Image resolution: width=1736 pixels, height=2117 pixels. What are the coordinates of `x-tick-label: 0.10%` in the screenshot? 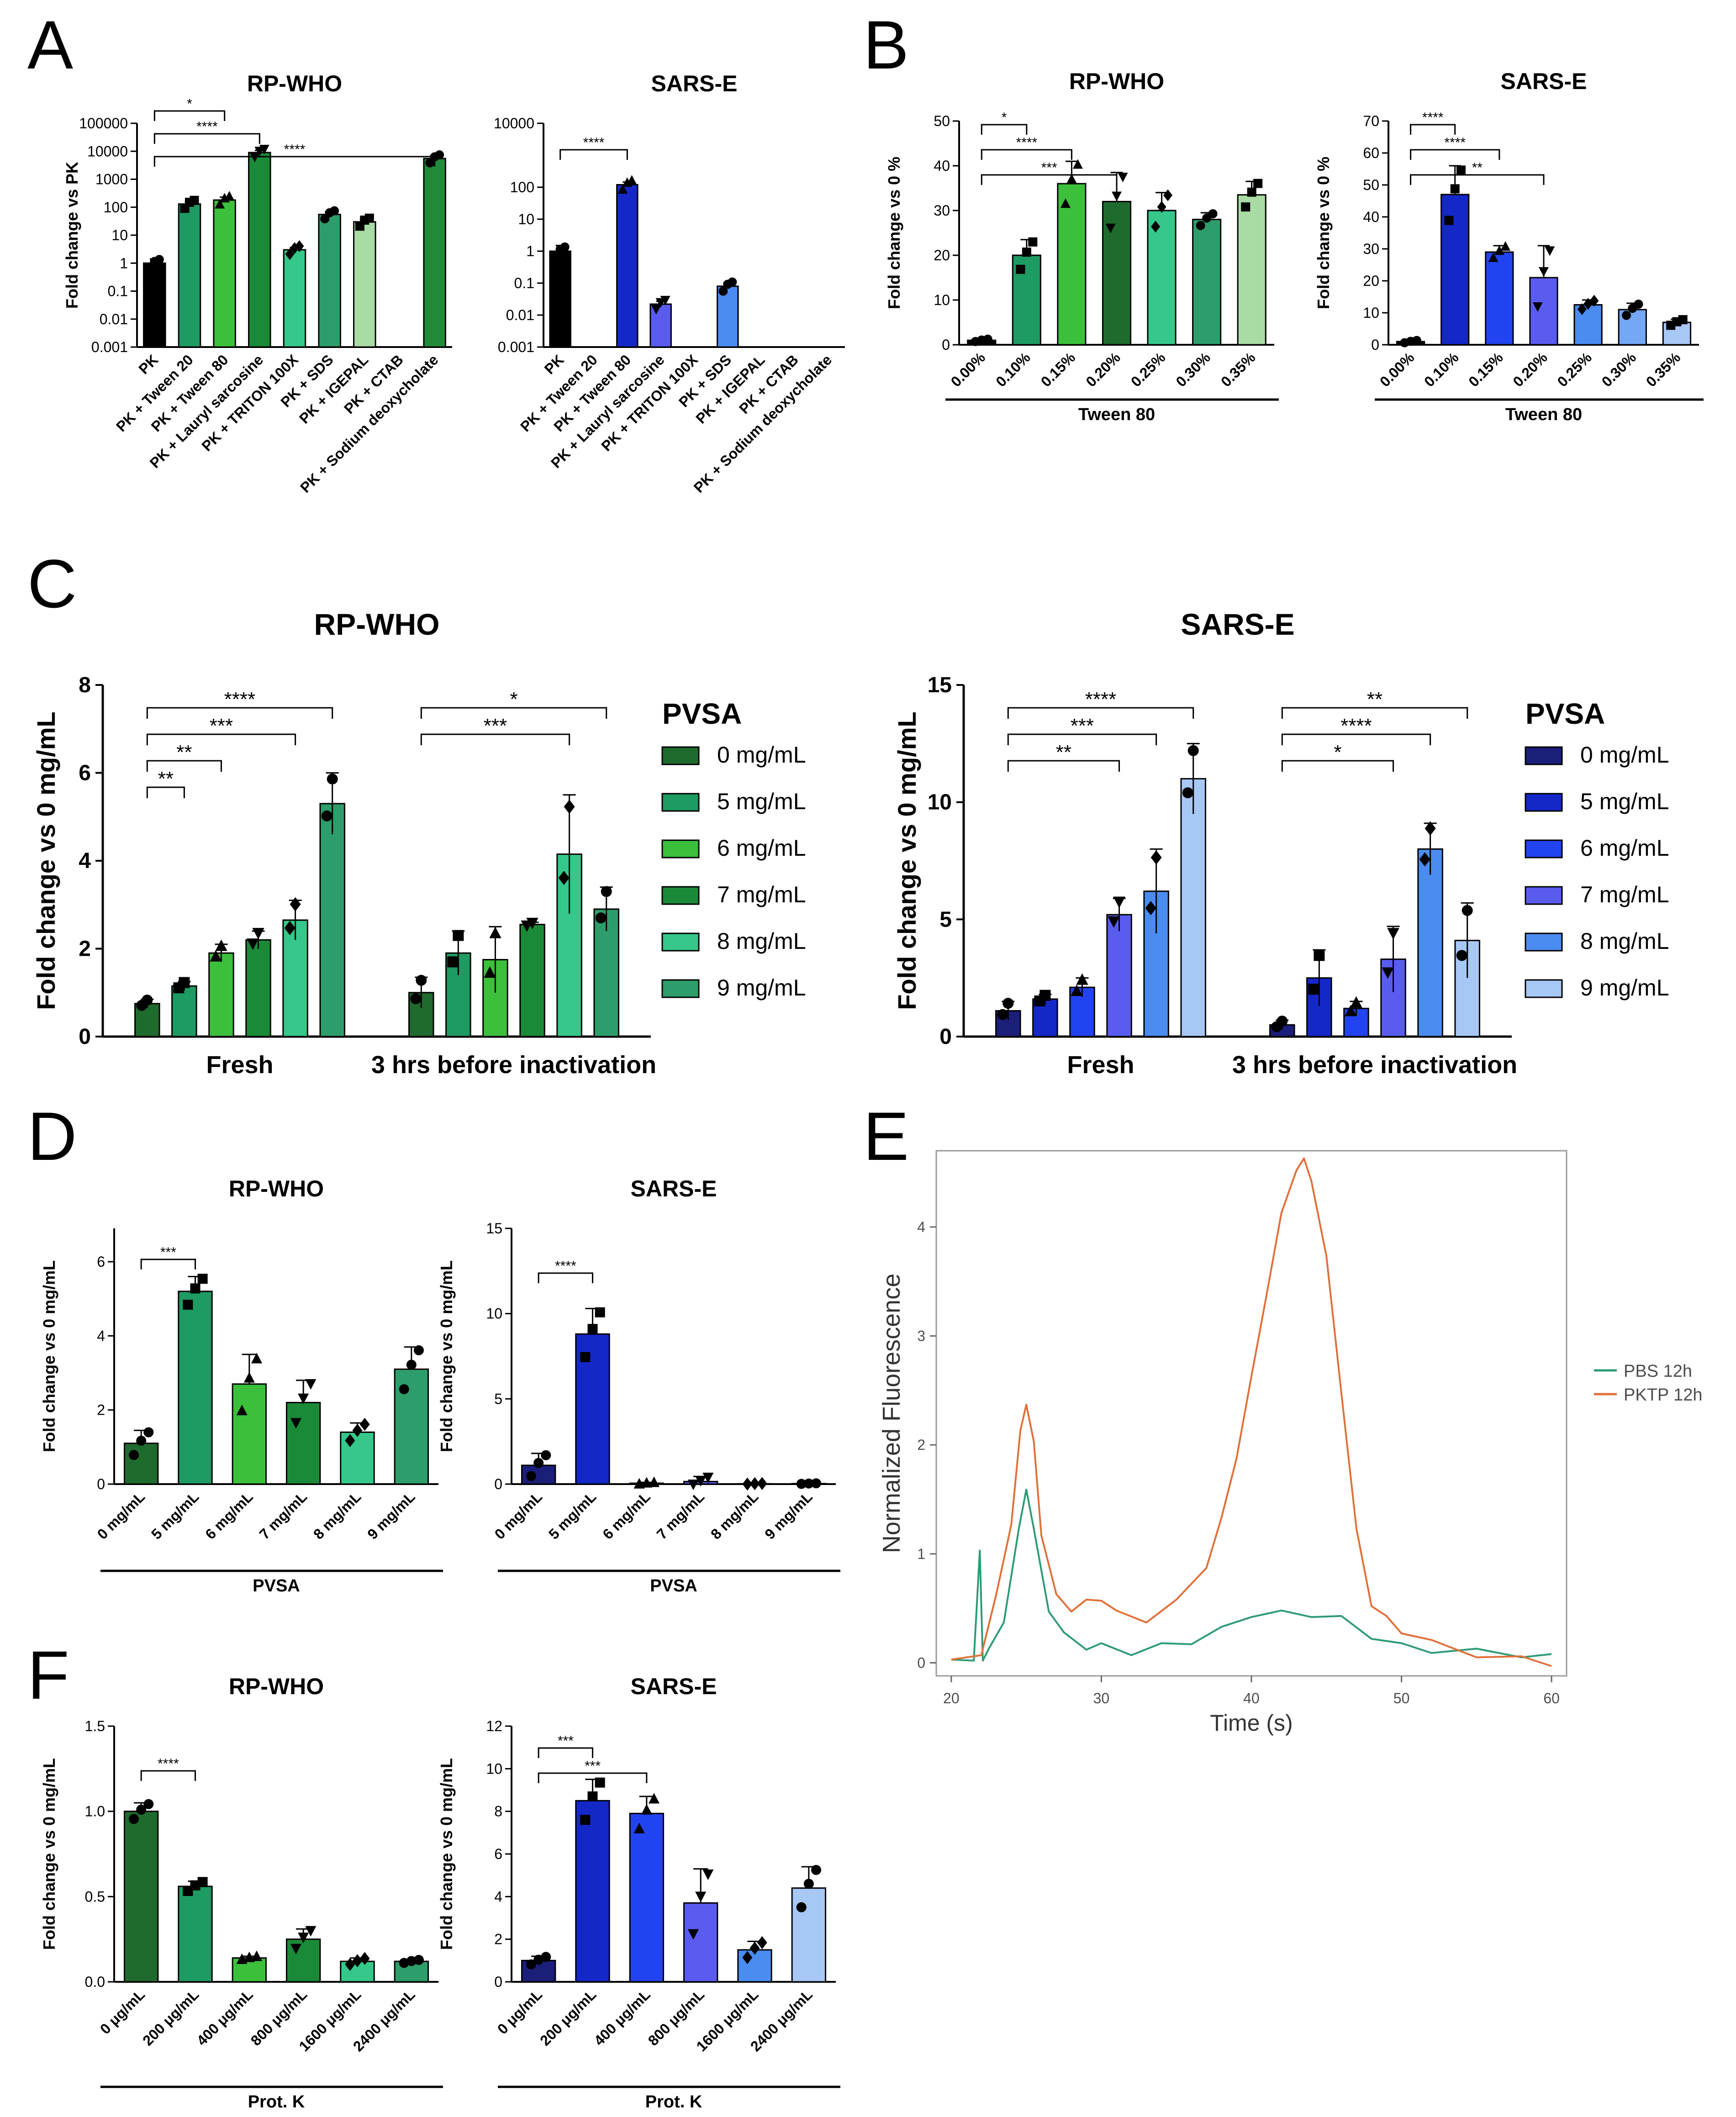 It's located at (1013, 369).